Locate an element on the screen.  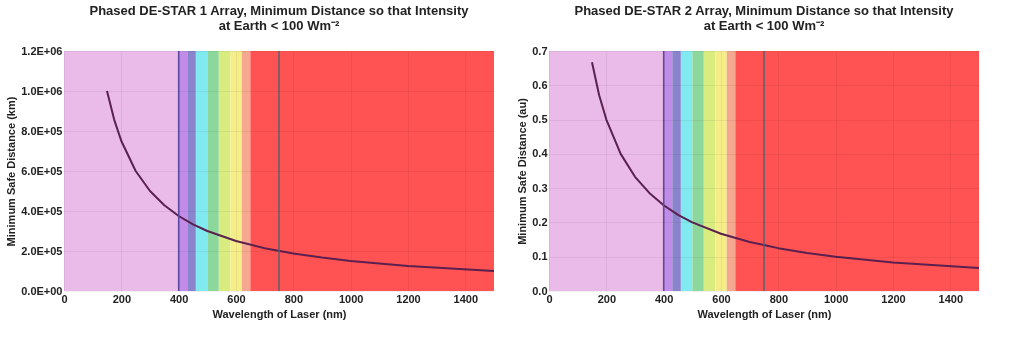
y-tick-label: 0.4 is located at coordinates (540, 153).